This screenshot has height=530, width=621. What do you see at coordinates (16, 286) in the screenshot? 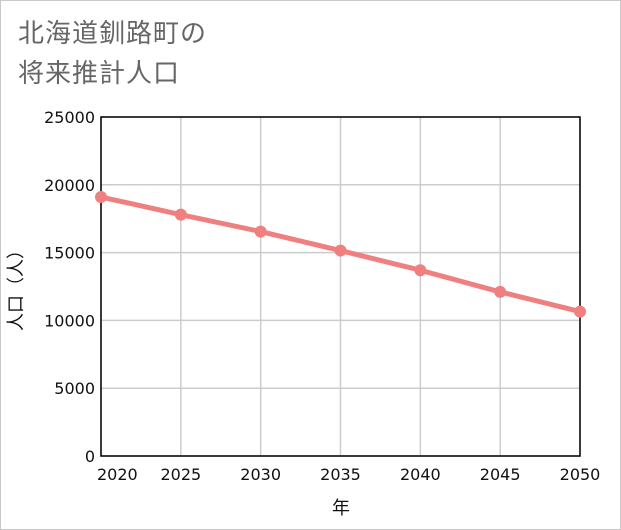
I see `y-axis-label: 人口（人）` at bounding box center [16, 286].